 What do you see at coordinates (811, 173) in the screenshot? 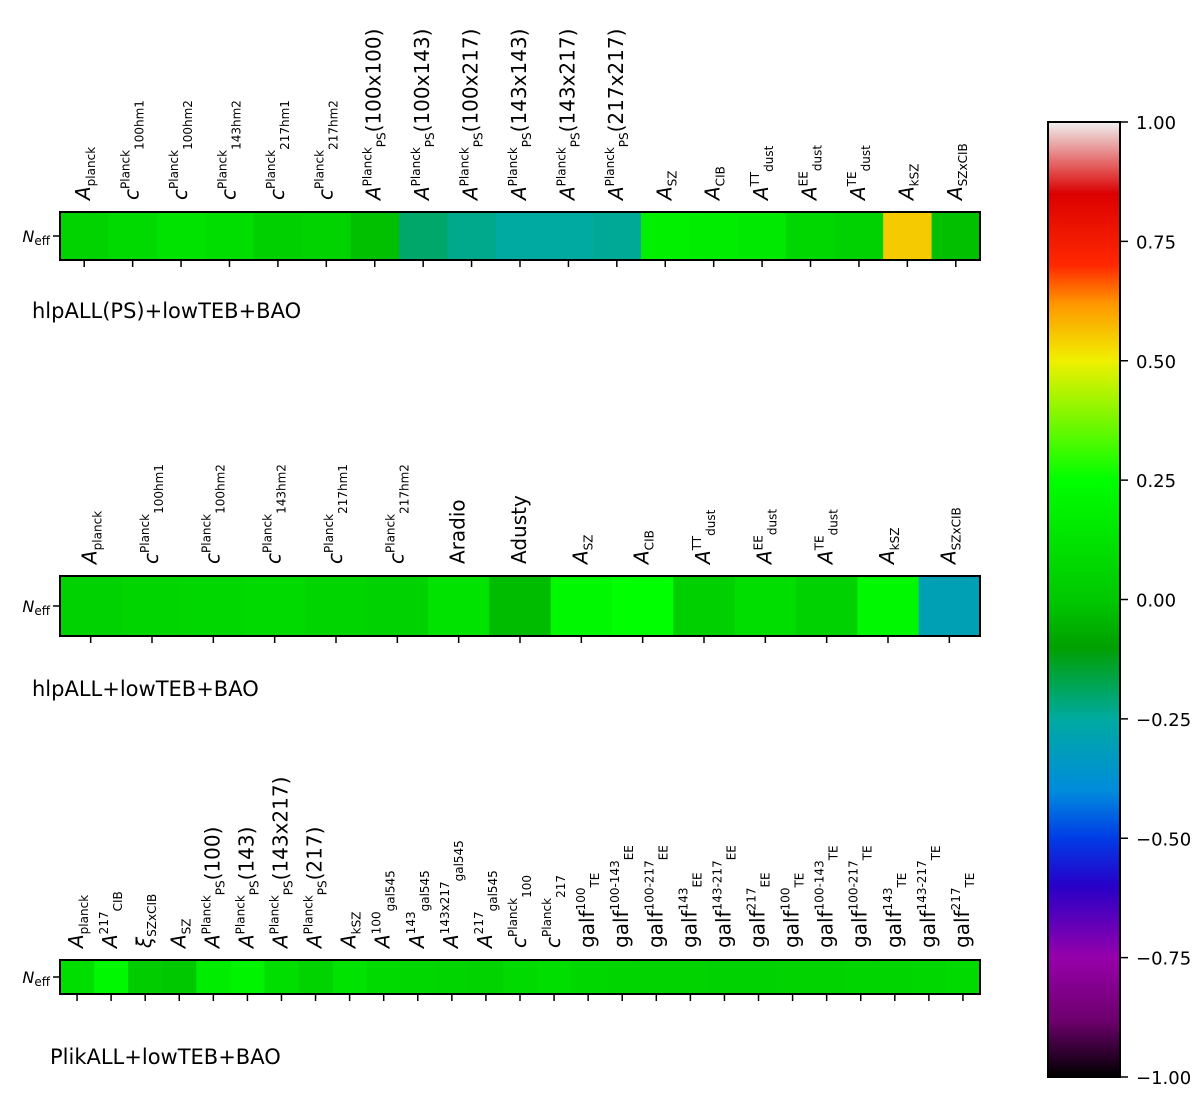
I see `column-label: AEEdust` at bounding box center [811, 173].